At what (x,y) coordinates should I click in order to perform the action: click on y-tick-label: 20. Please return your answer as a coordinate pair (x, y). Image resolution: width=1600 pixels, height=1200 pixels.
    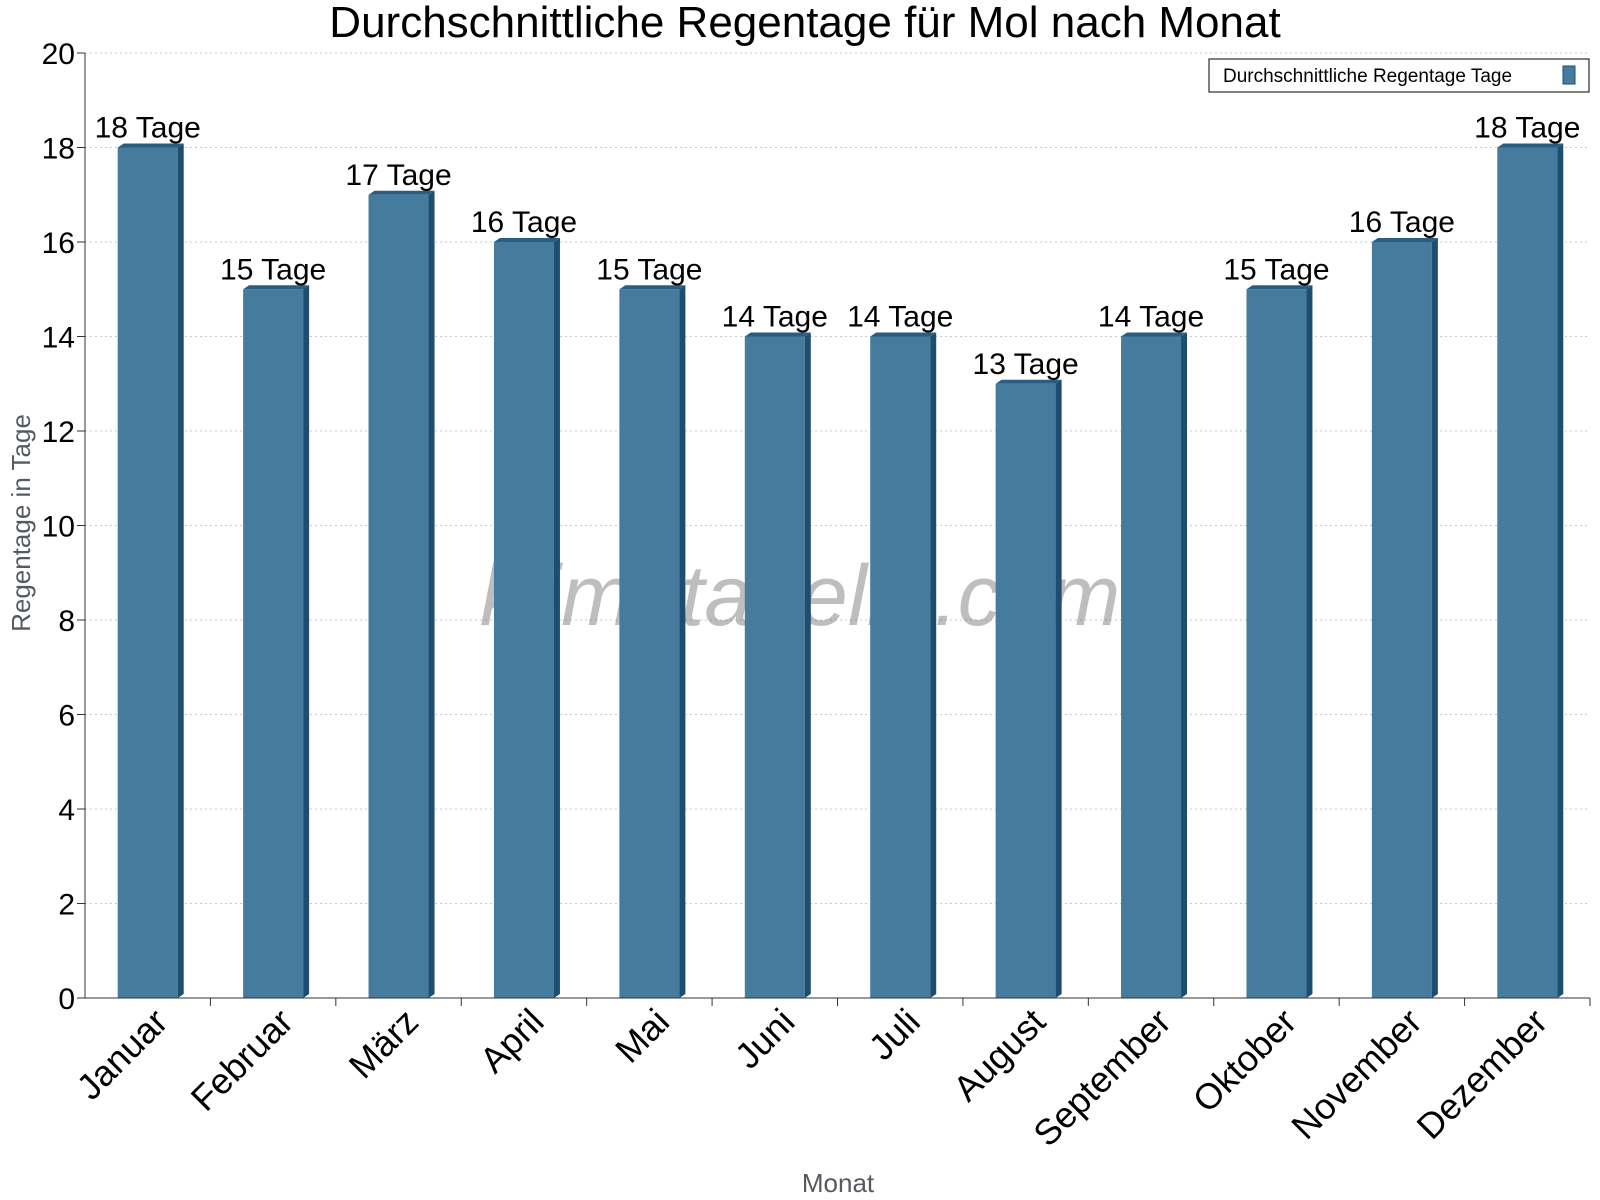
    Looking at the image, I should click on (58, 54).